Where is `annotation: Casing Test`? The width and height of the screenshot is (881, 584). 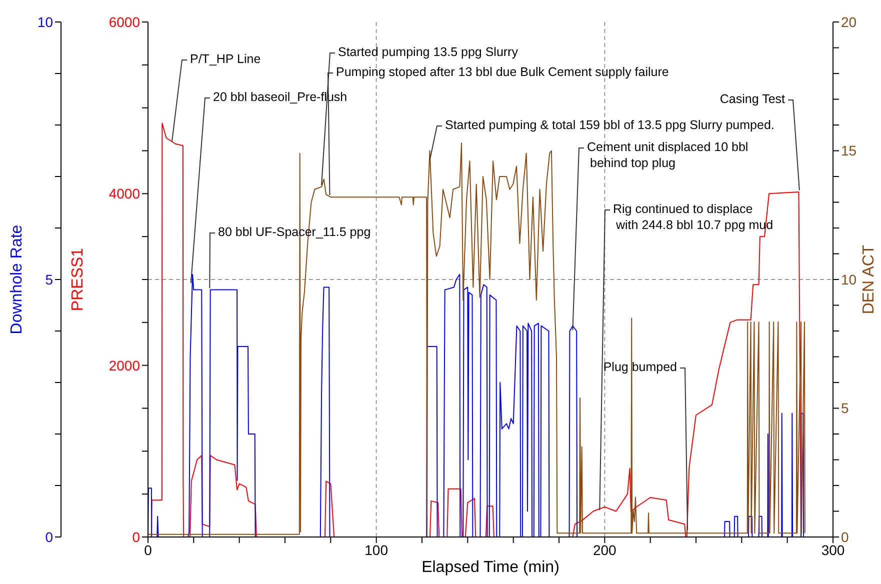
annotation: Casing Test is located at coordinates (753, 99).